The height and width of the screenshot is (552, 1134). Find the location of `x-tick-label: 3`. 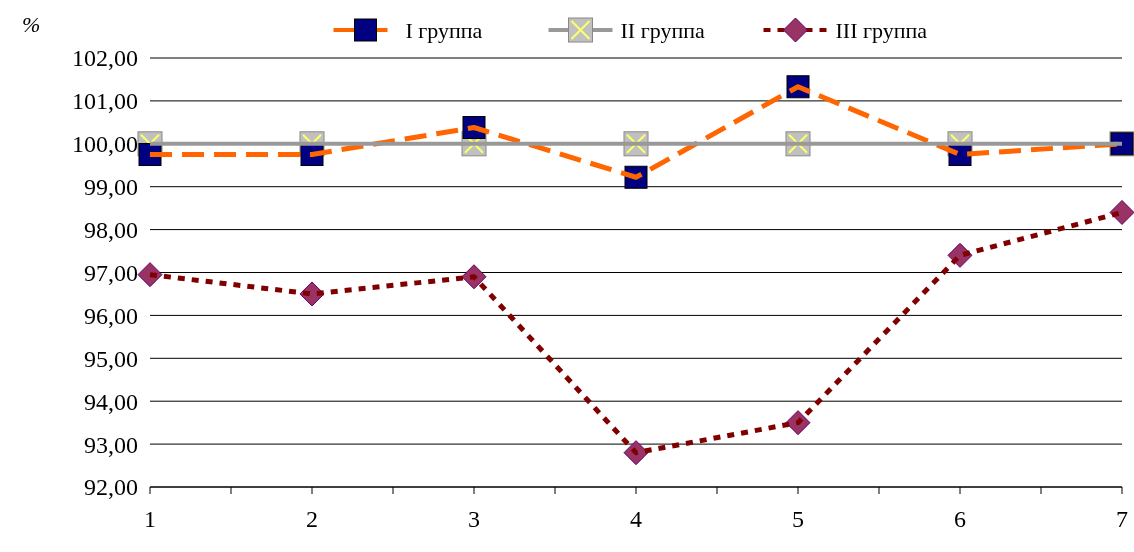

x-tick-label: 3 is located at coordinates (474, 519).